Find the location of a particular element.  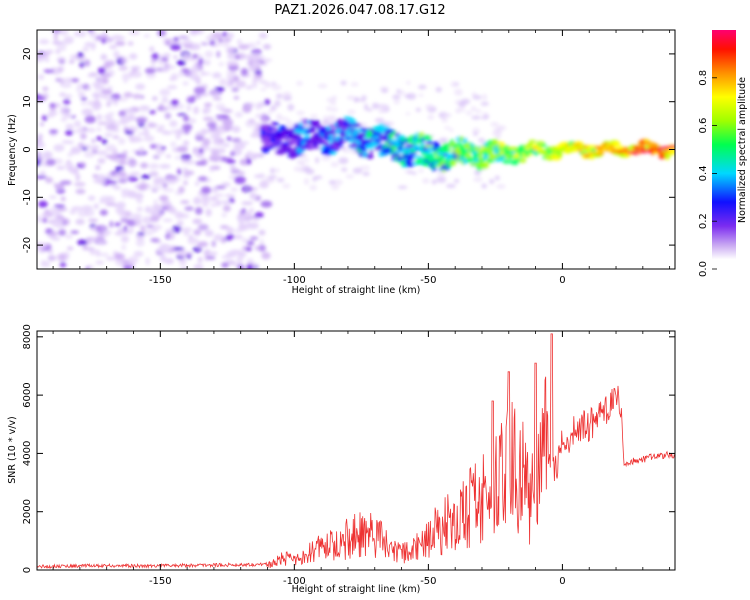

snr-ytick-label: 4000 is located at coordinates (27, 453).